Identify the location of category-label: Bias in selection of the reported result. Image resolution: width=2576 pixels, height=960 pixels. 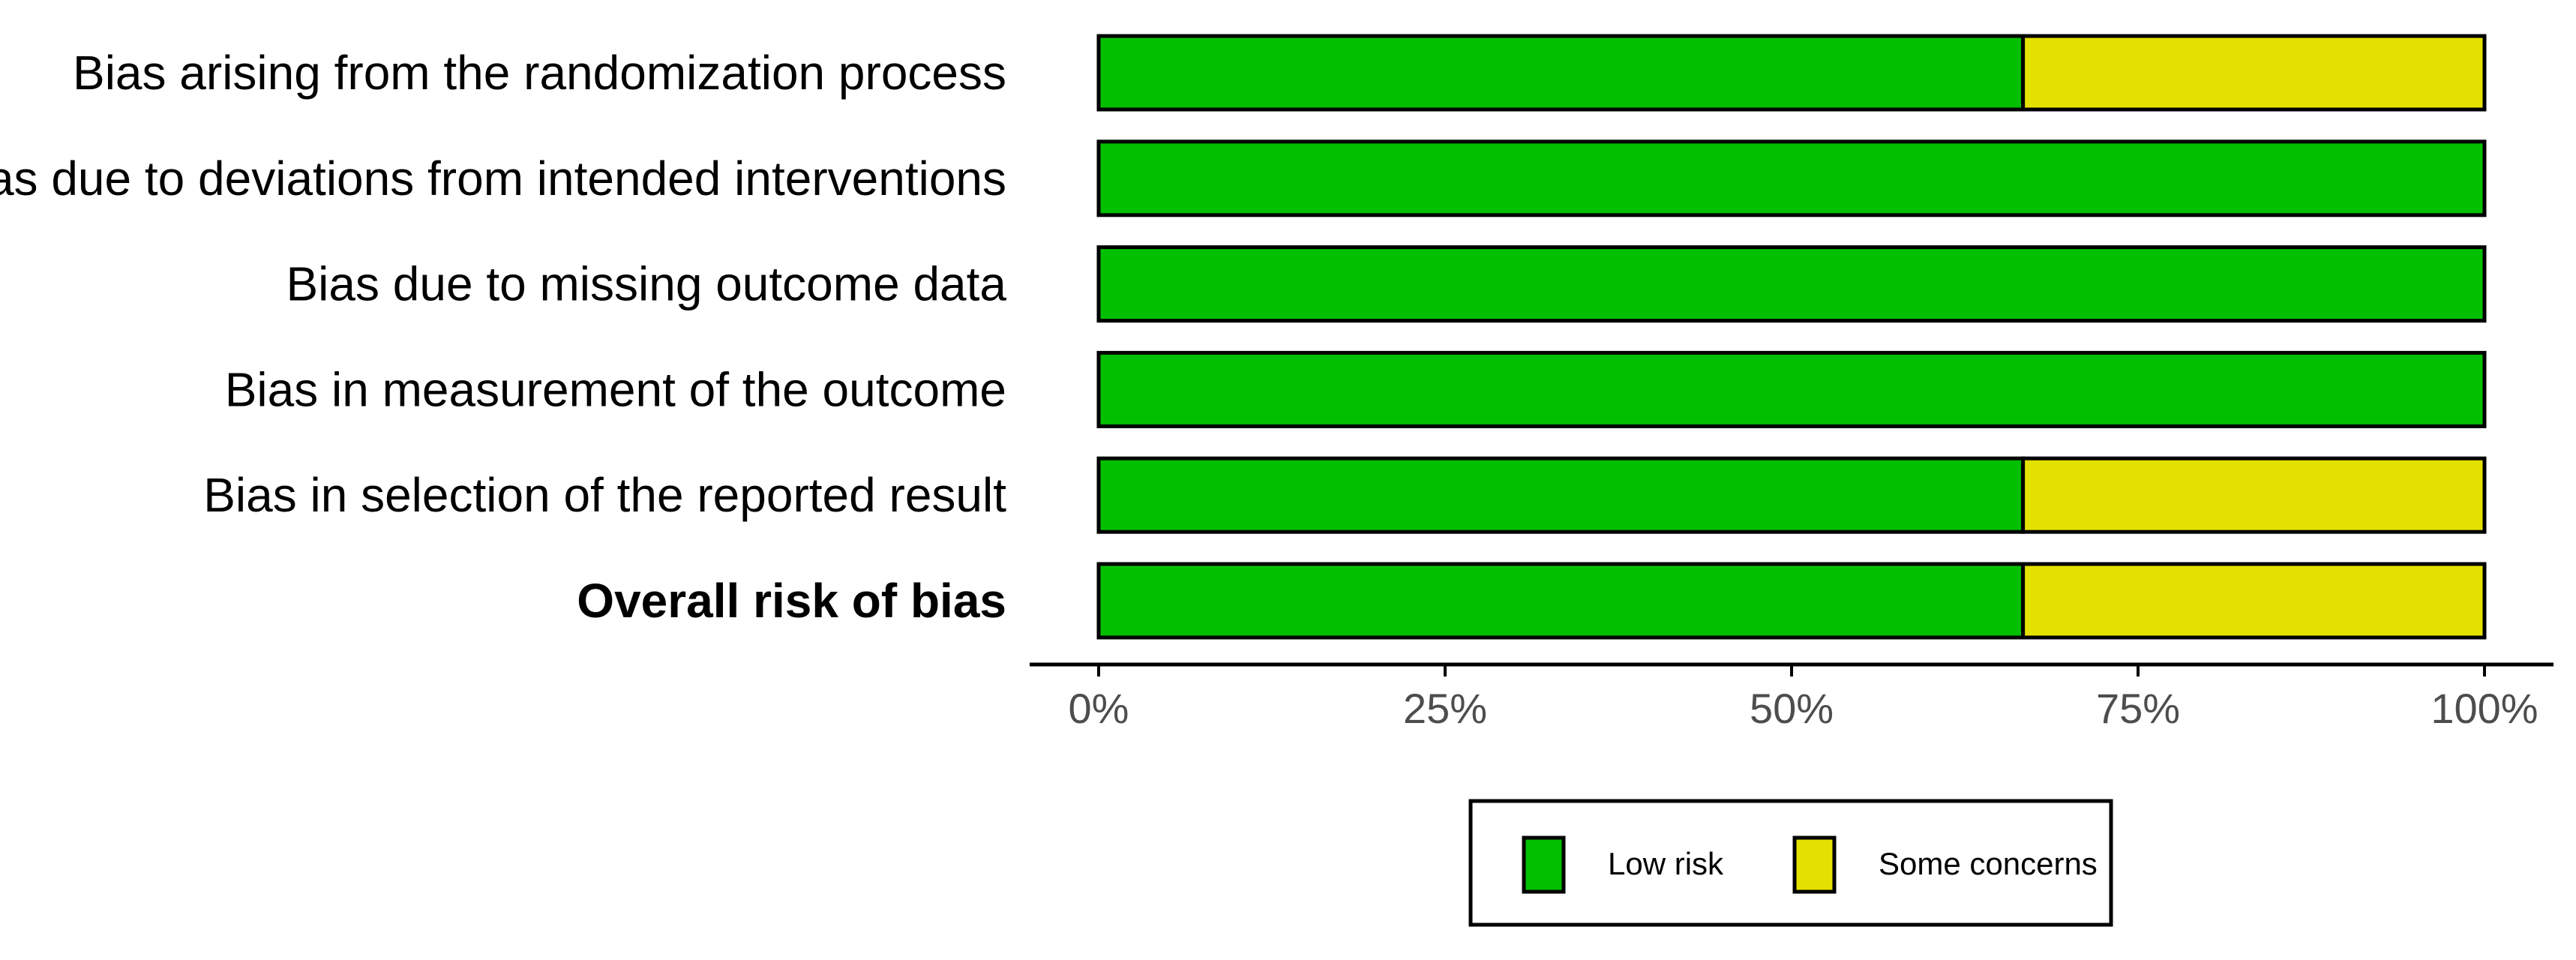
(605, 495).